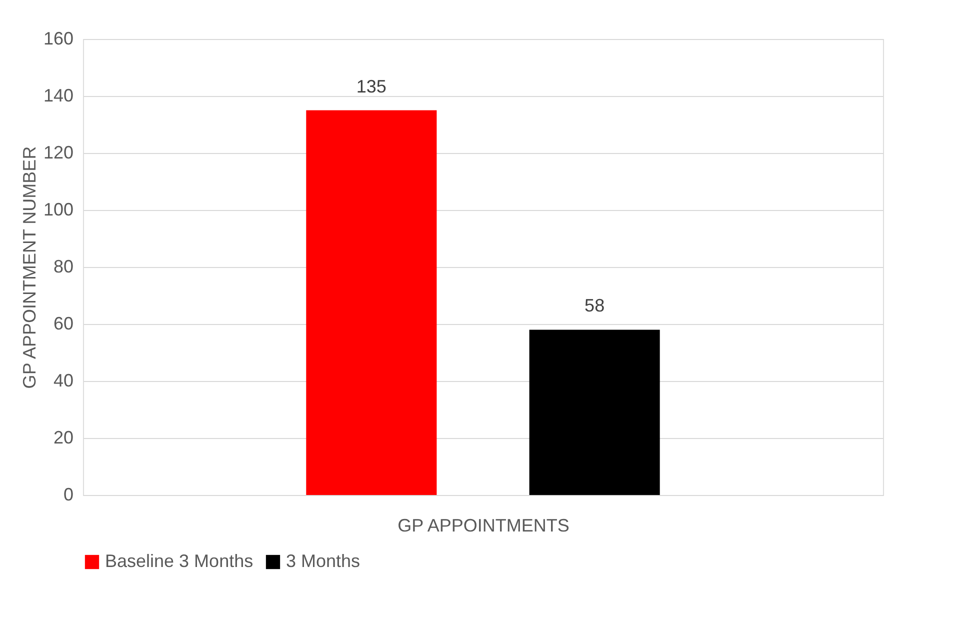 This screenshot has height=618, width=958. I want to click on legend-label: Baseline 3 Months, so click(179, 561).